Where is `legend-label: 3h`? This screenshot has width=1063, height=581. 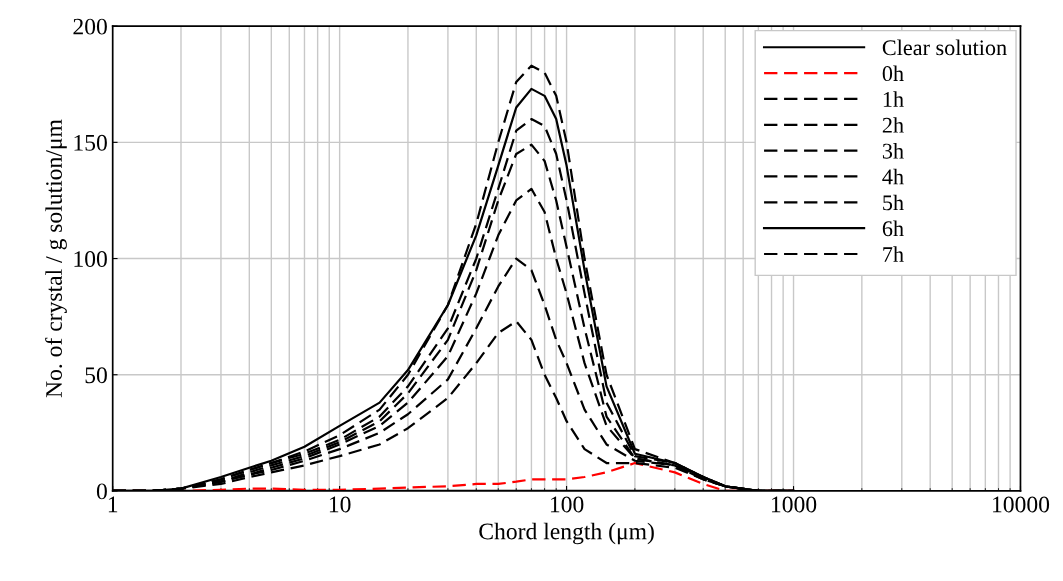
legend-label: 3h is located at coordinates (893, 150).